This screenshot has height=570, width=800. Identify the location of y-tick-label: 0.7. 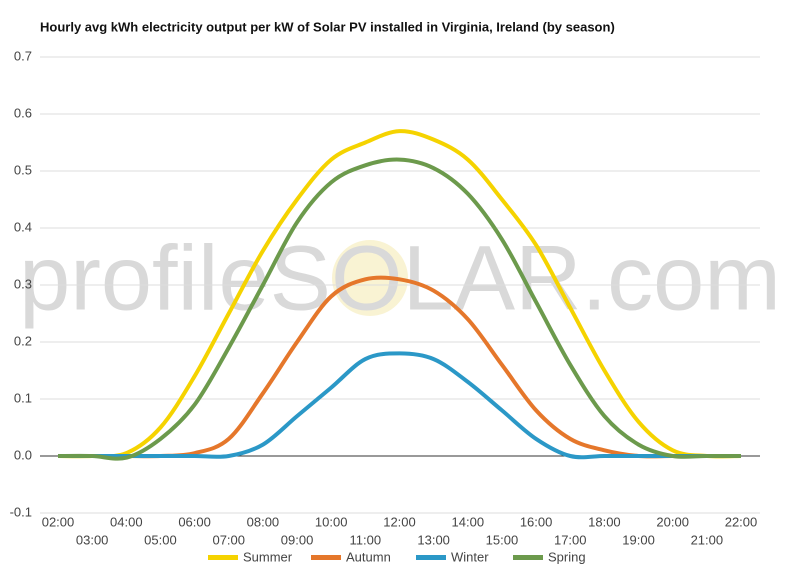
(23, 55).